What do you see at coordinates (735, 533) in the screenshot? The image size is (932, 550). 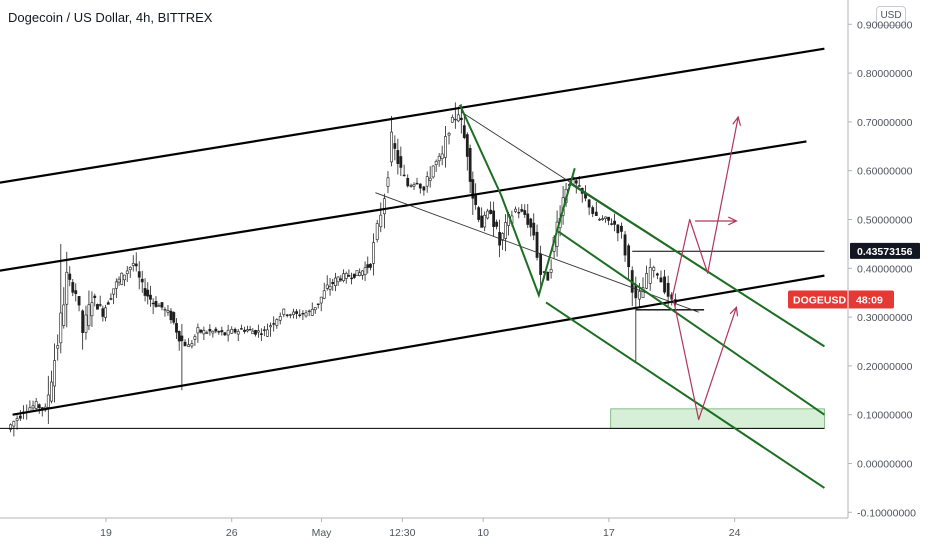 I see `x-tick-label: 24` at bounding box center [735, 533].